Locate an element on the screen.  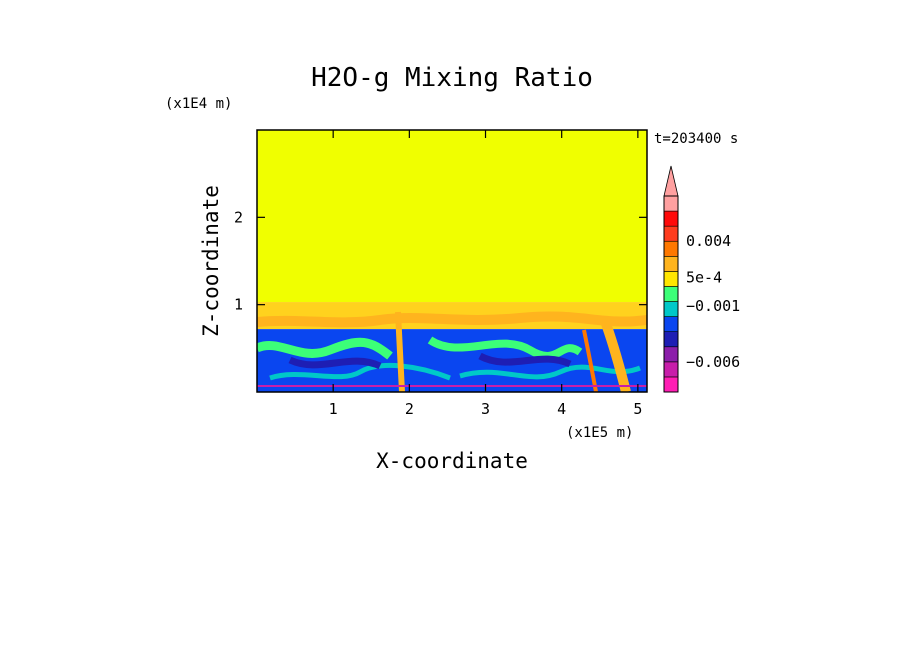
chart-title: H2O-g Mixing Ratio is located at coordinates (452, 78).